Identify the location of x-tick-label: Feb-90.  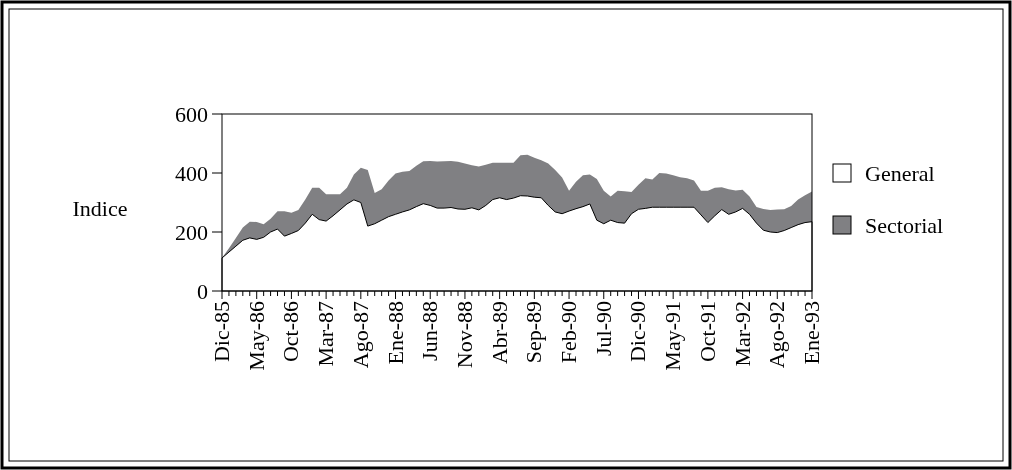
(569, 332).